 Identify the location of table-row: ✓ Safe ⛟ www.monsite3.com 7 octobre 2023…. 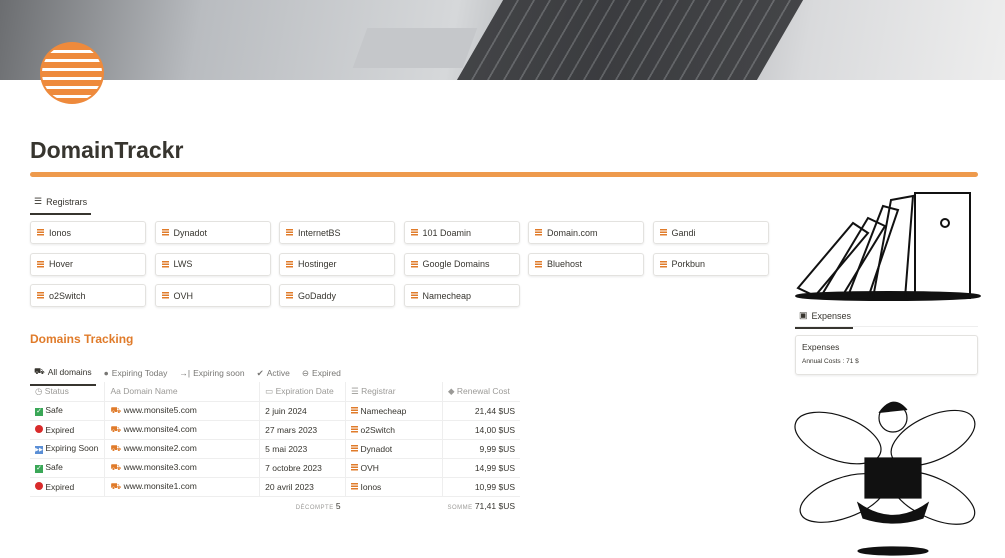
(275, 468).